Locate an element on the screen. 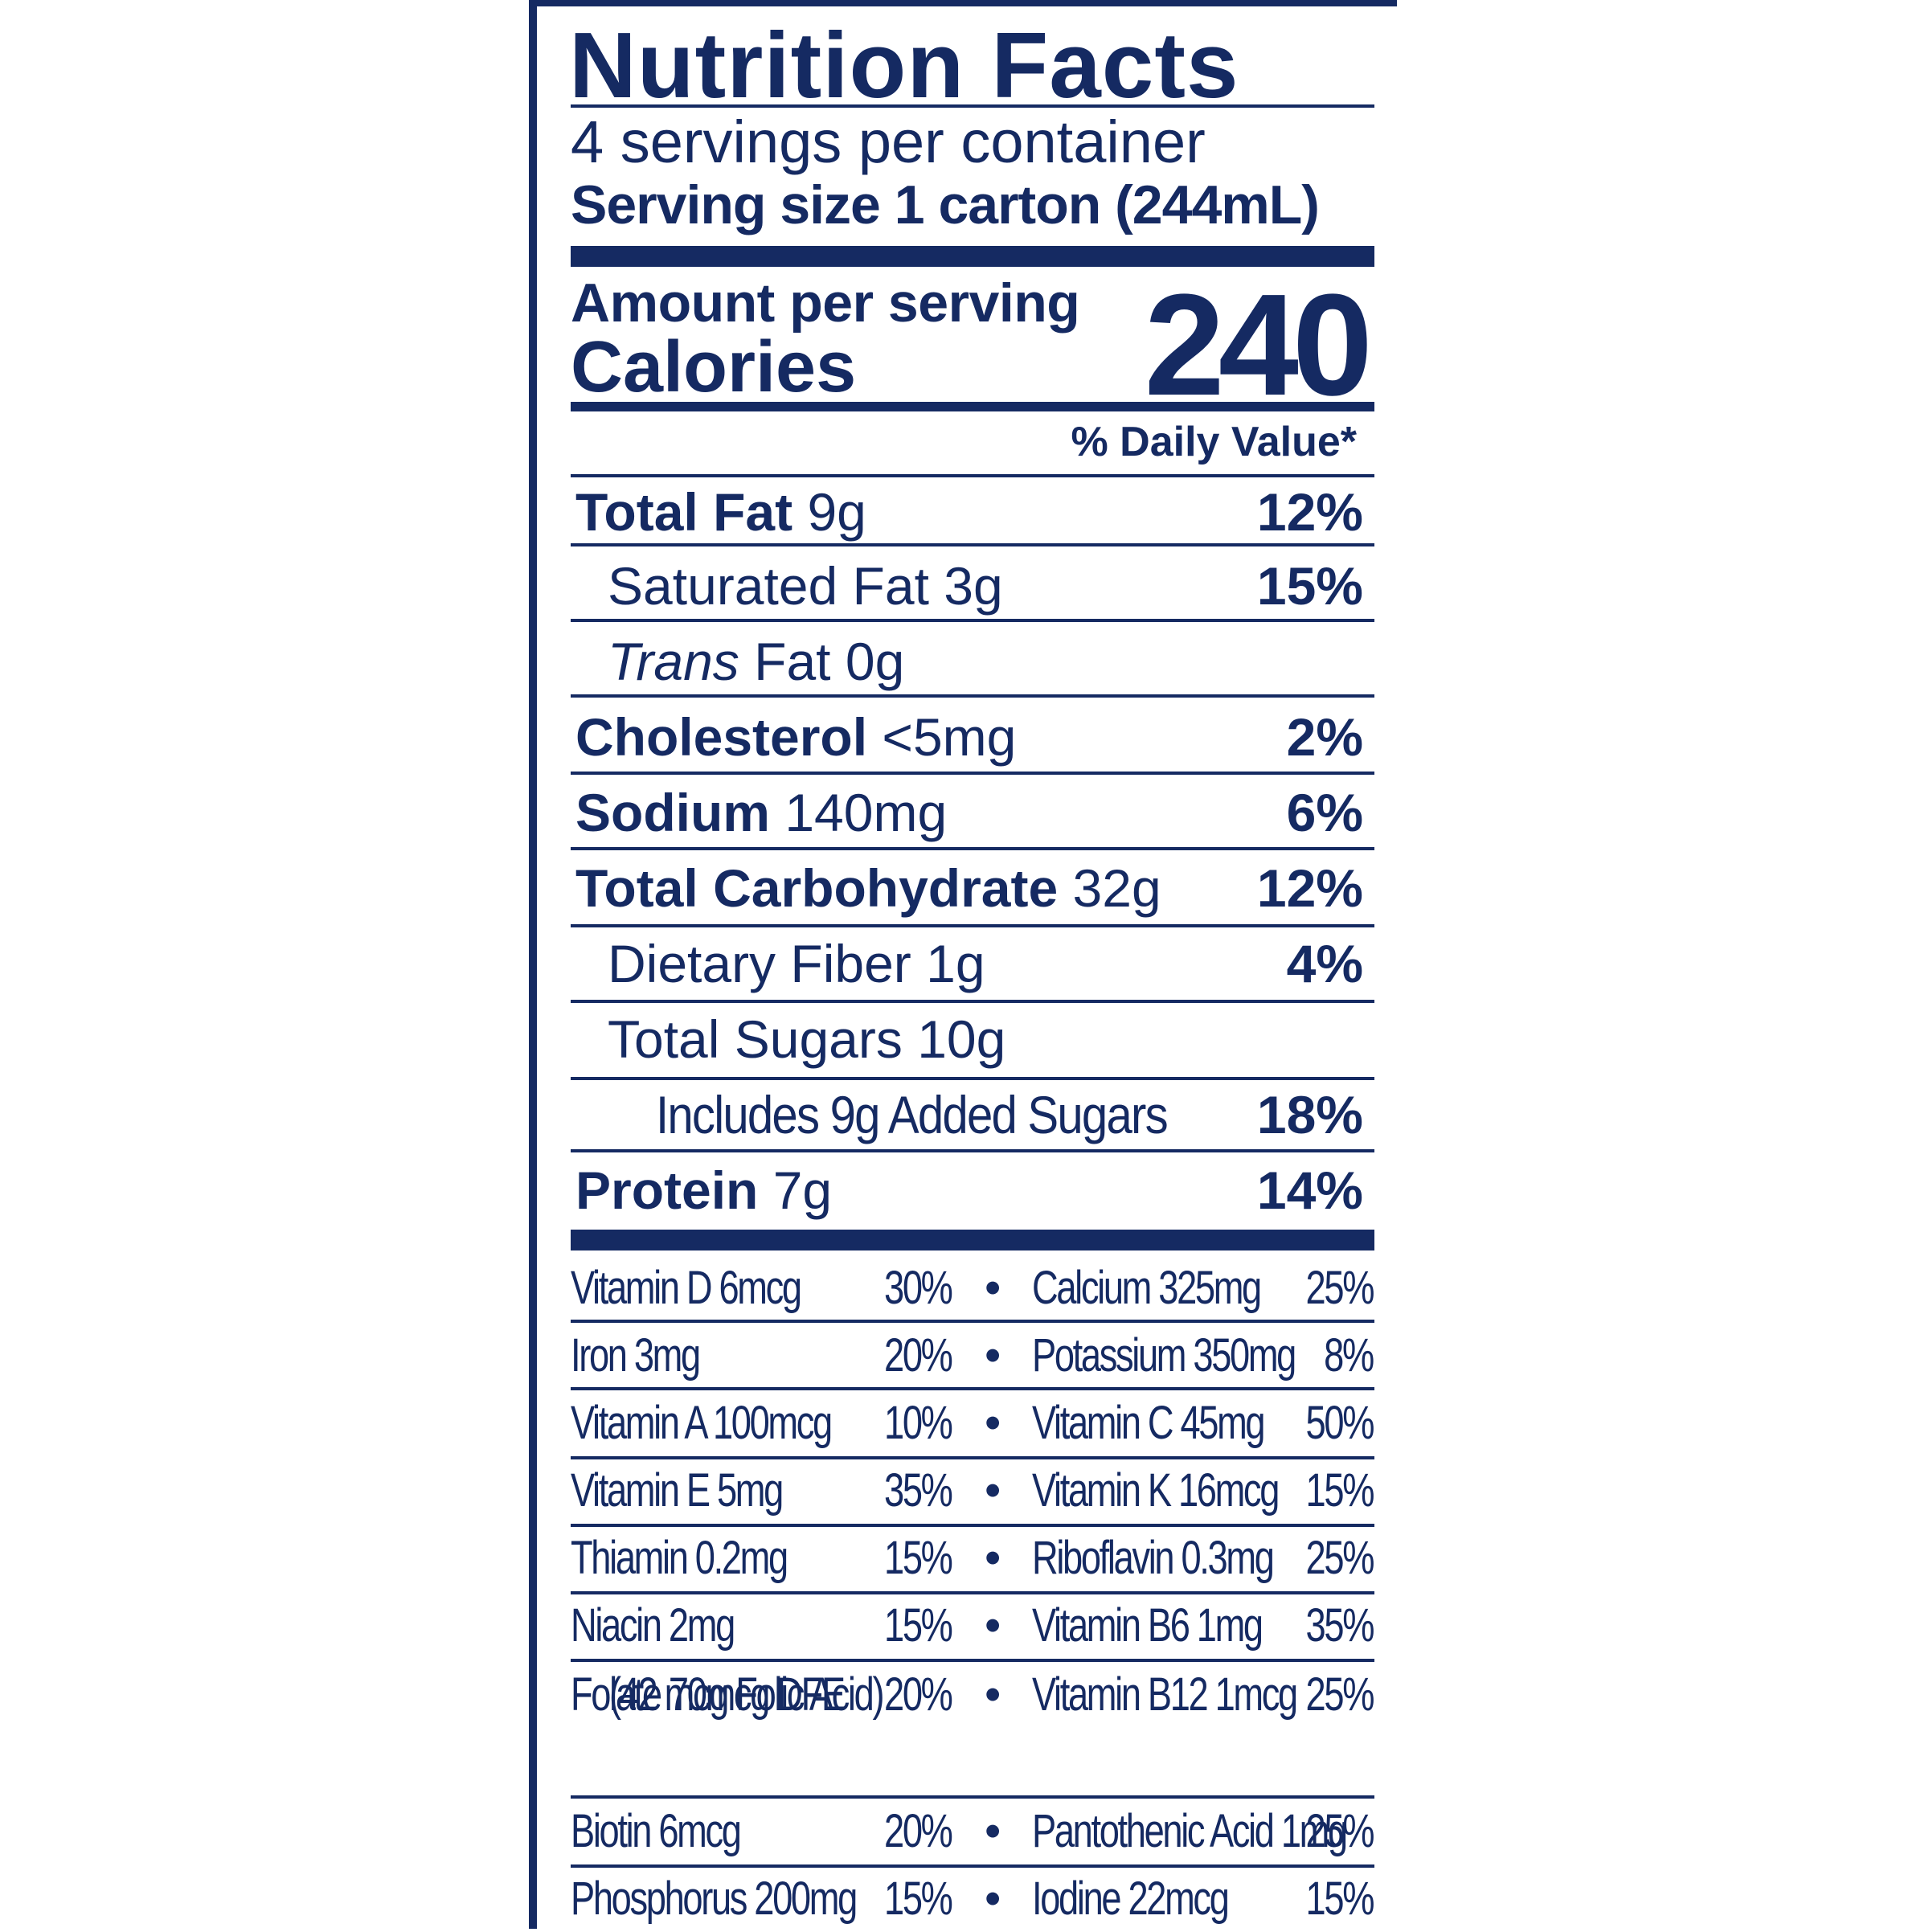 This screenshot has width=1929, height=1932. nutrient-row-trans-fat: Trans Fat 0g is located at coordinates (972, 661).